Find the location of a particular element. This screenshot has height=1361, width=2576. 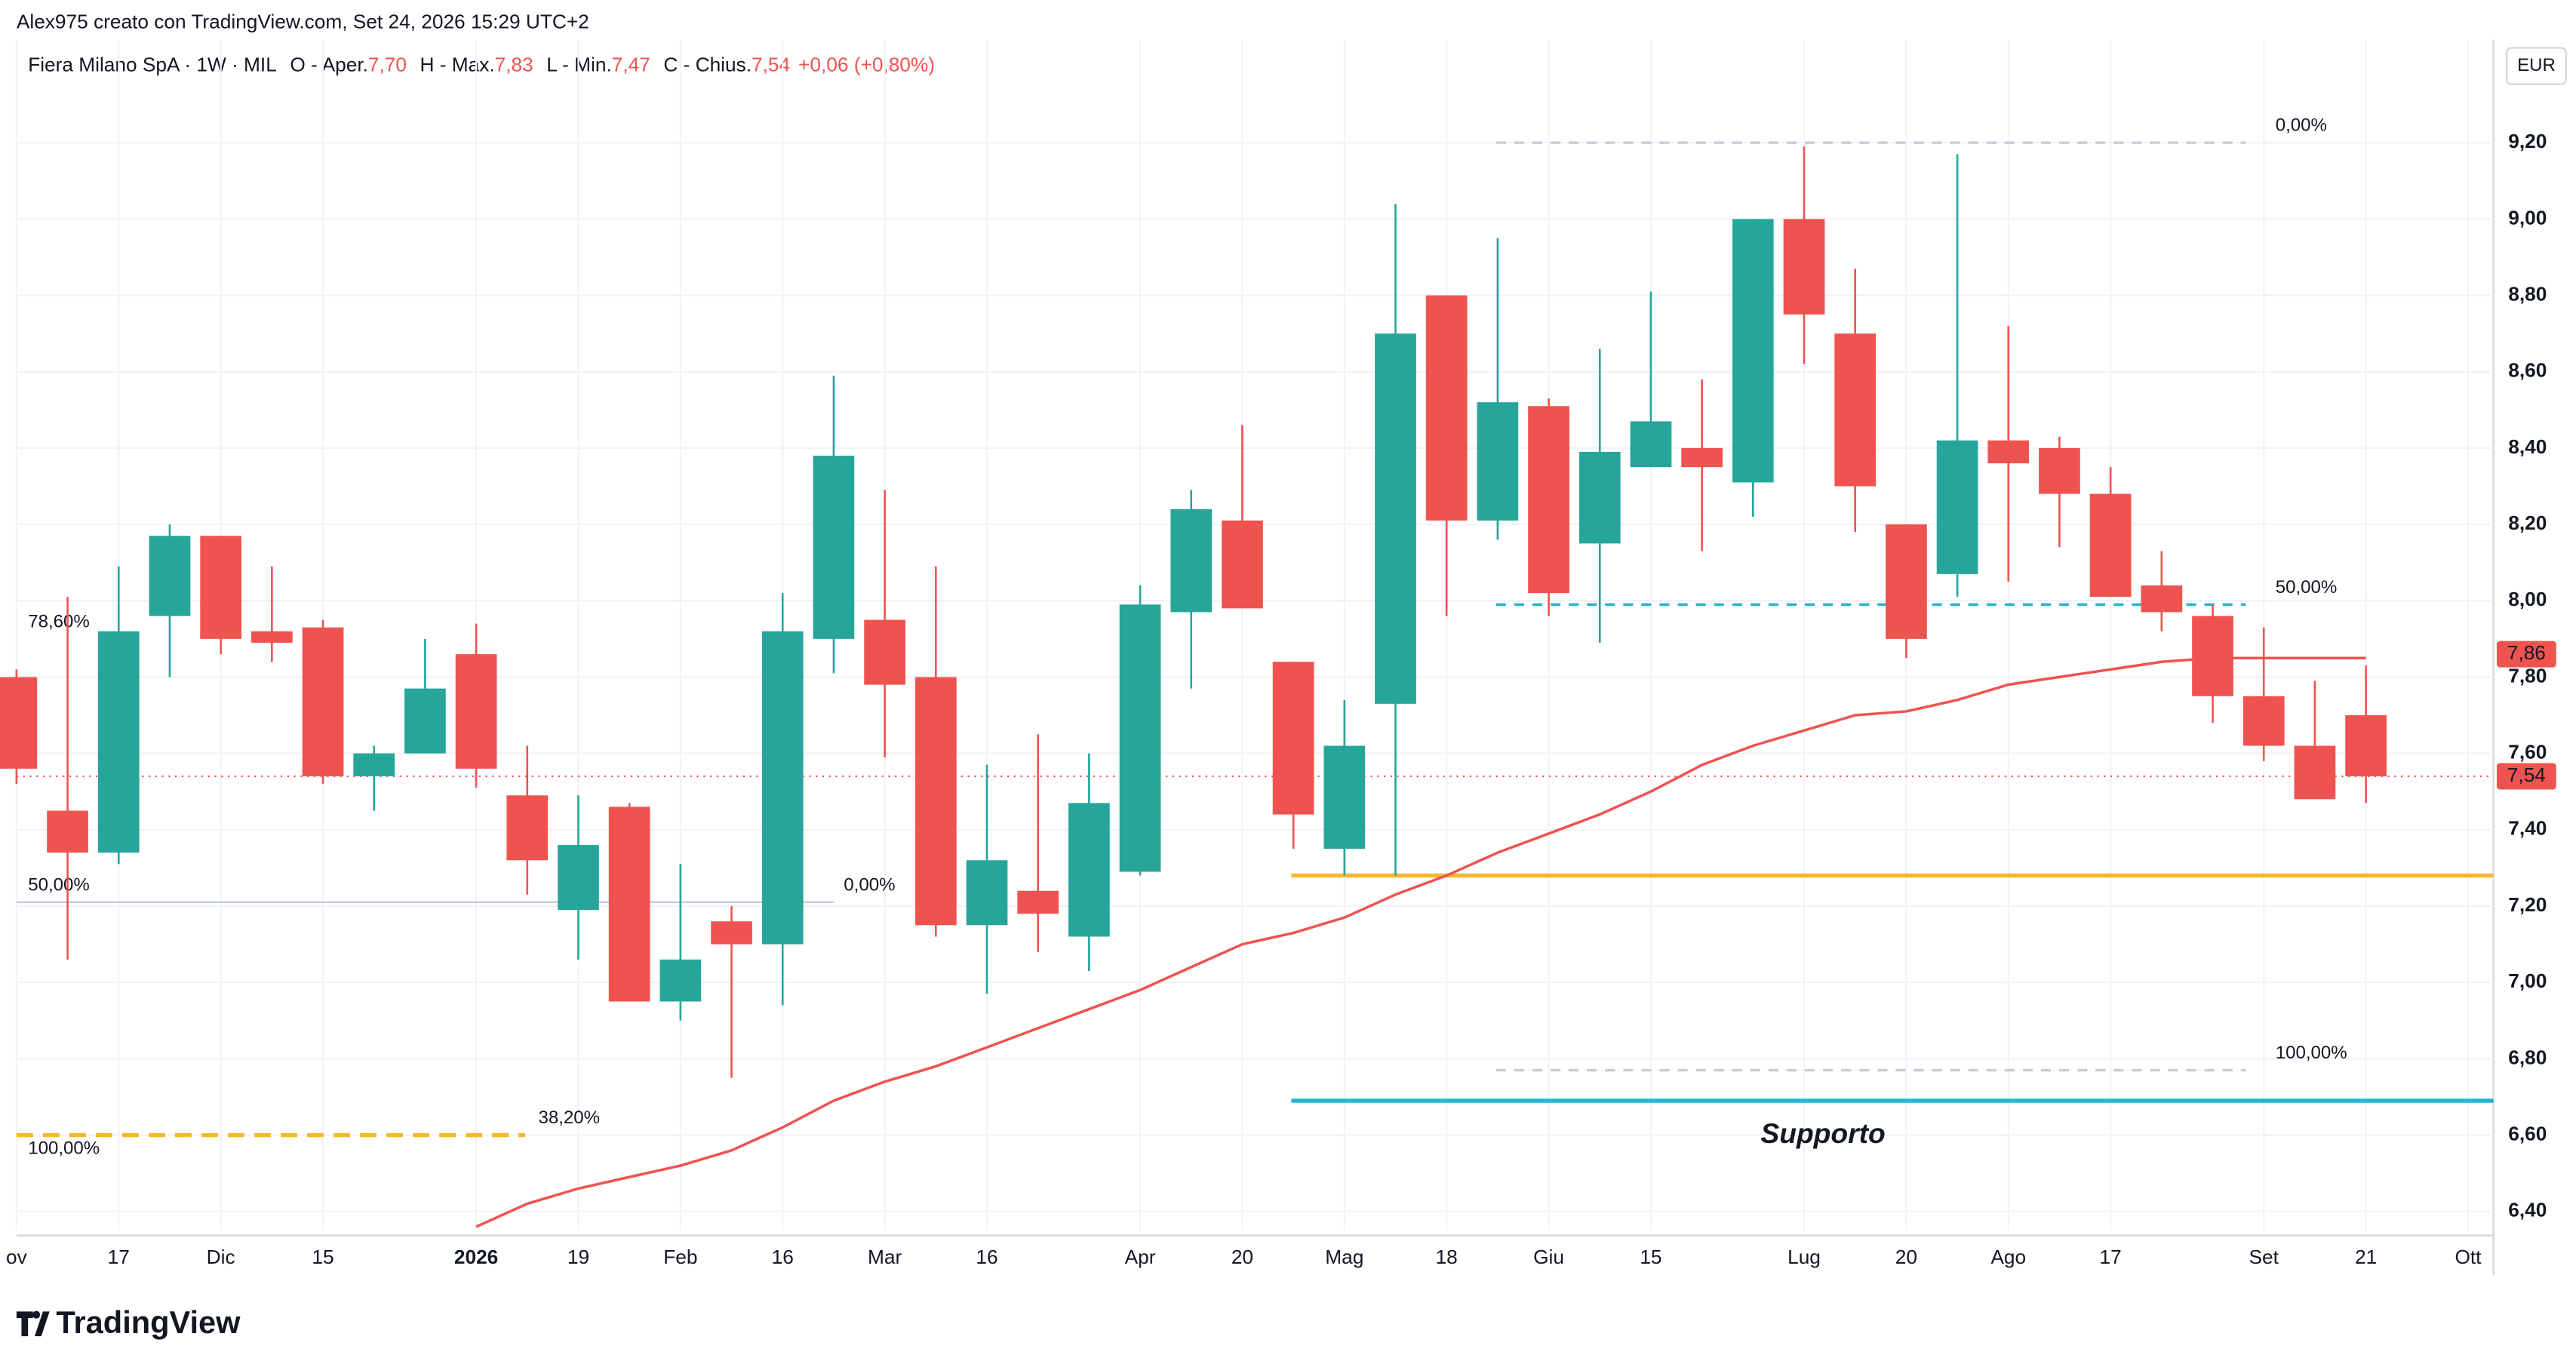

y-tick-label: 6,60 is located at coordinates (2527, 1133).